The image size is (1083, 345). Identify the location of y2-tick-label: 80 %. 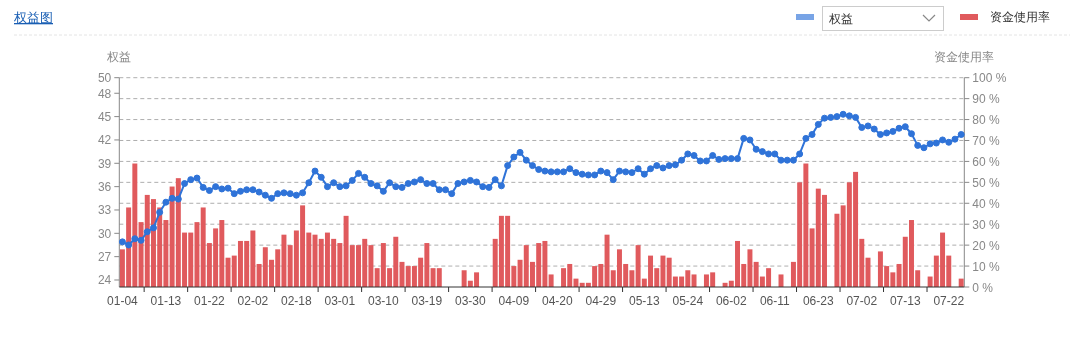
(986, 120).